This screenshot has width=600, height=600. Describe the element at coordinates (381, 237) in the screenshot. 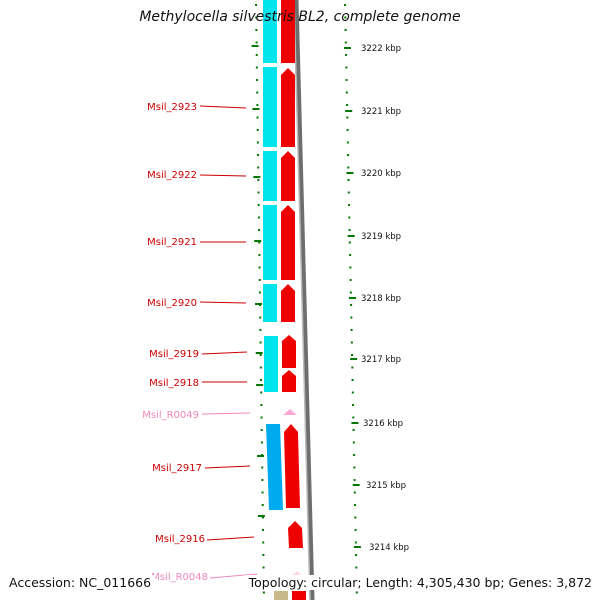

I see `scale-label: 3219 kbp` at that location.